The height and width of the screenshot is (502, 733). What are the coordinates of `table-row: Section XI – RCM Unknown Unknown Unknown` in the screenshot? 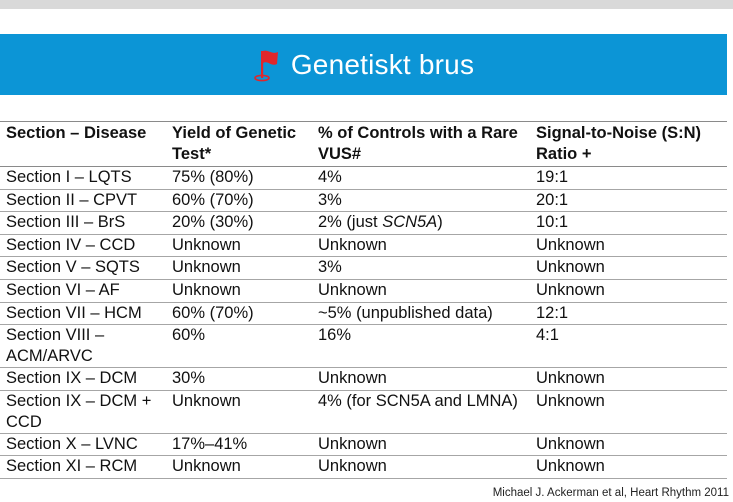 It's located at (363, 467).